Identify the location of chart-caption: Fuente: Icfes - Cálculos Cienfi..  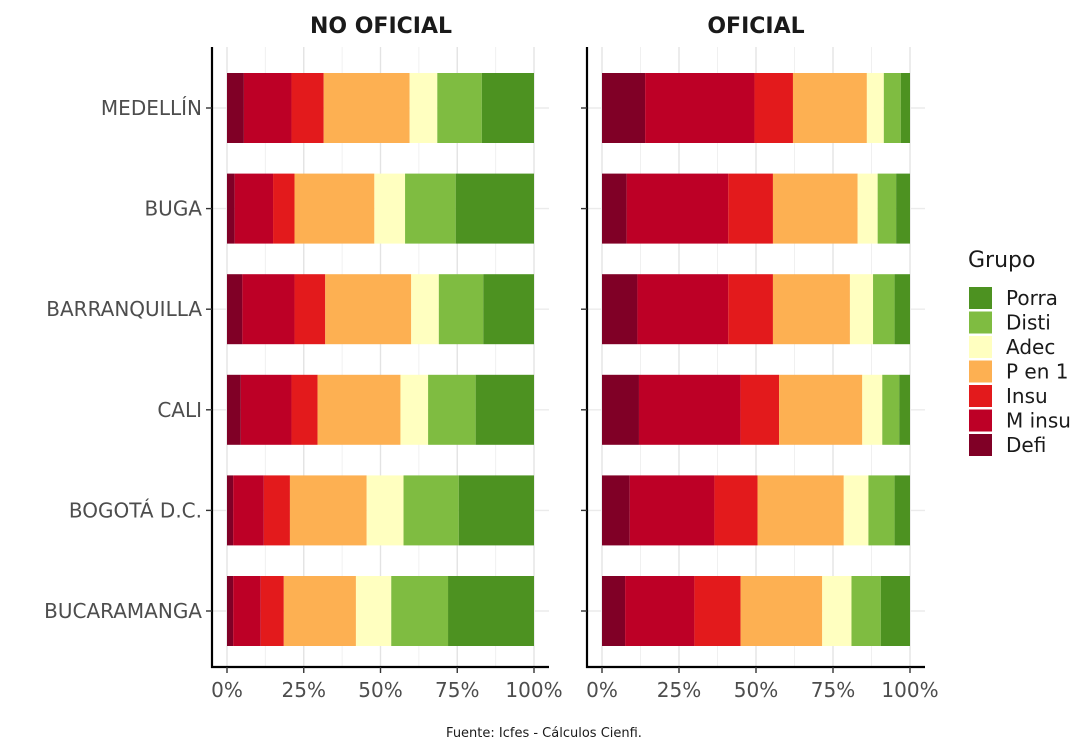
(544, 733).